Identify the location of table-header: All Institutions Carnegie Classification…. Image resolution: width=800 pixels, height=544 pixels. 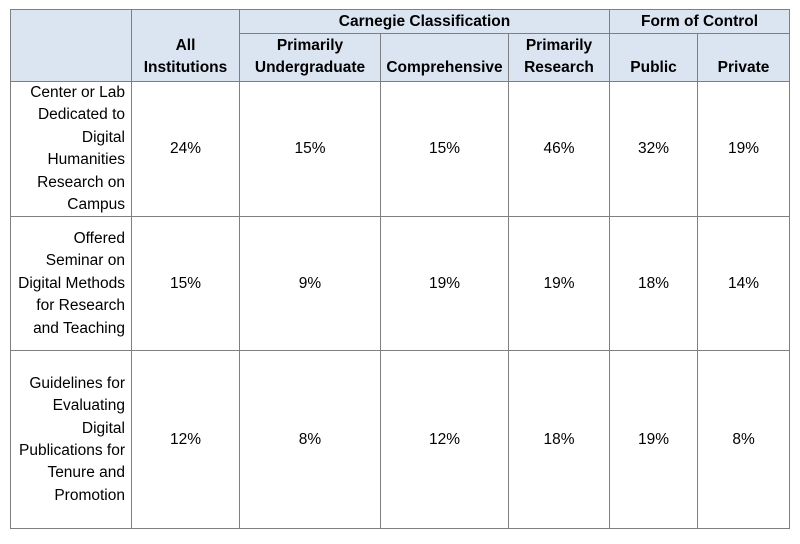
(400, 45).